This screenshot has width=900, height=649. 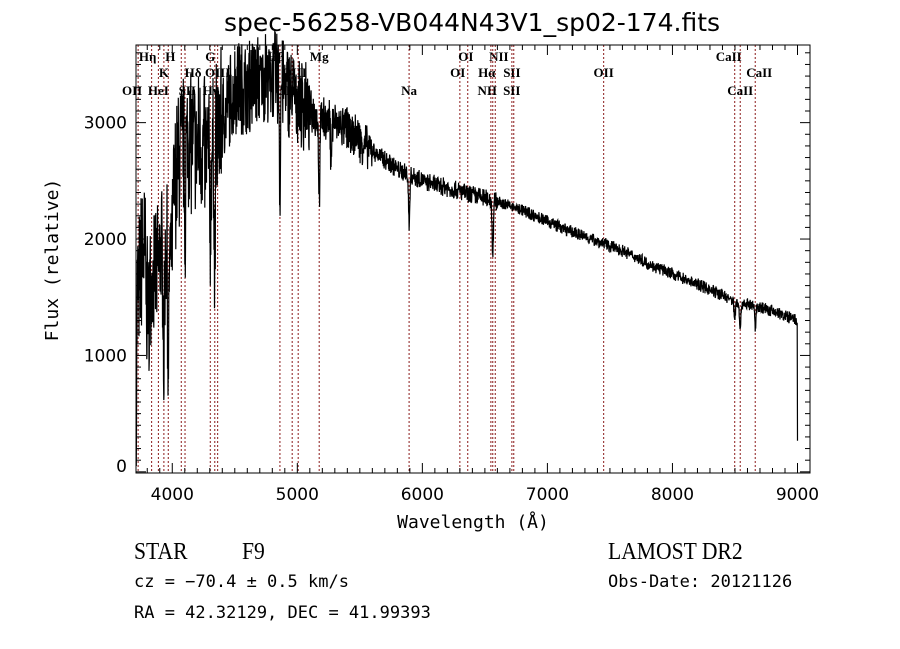 I want to click on line-label: G, so click(x=210, y=56).